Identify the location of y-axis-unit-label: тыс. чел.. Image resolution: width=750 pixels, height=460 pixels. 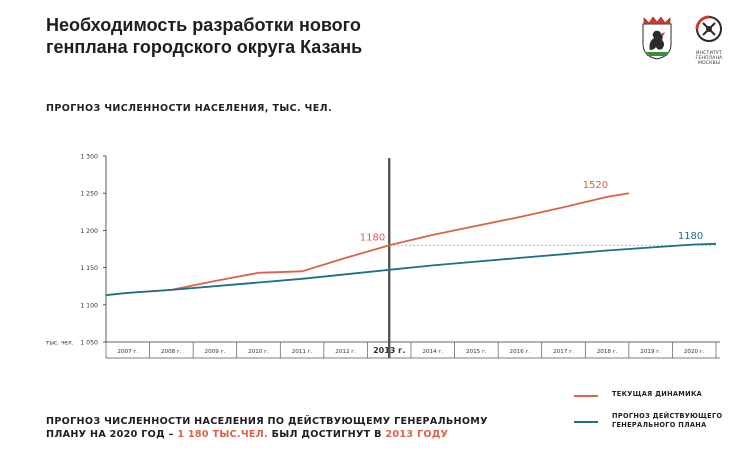
(60, 344).